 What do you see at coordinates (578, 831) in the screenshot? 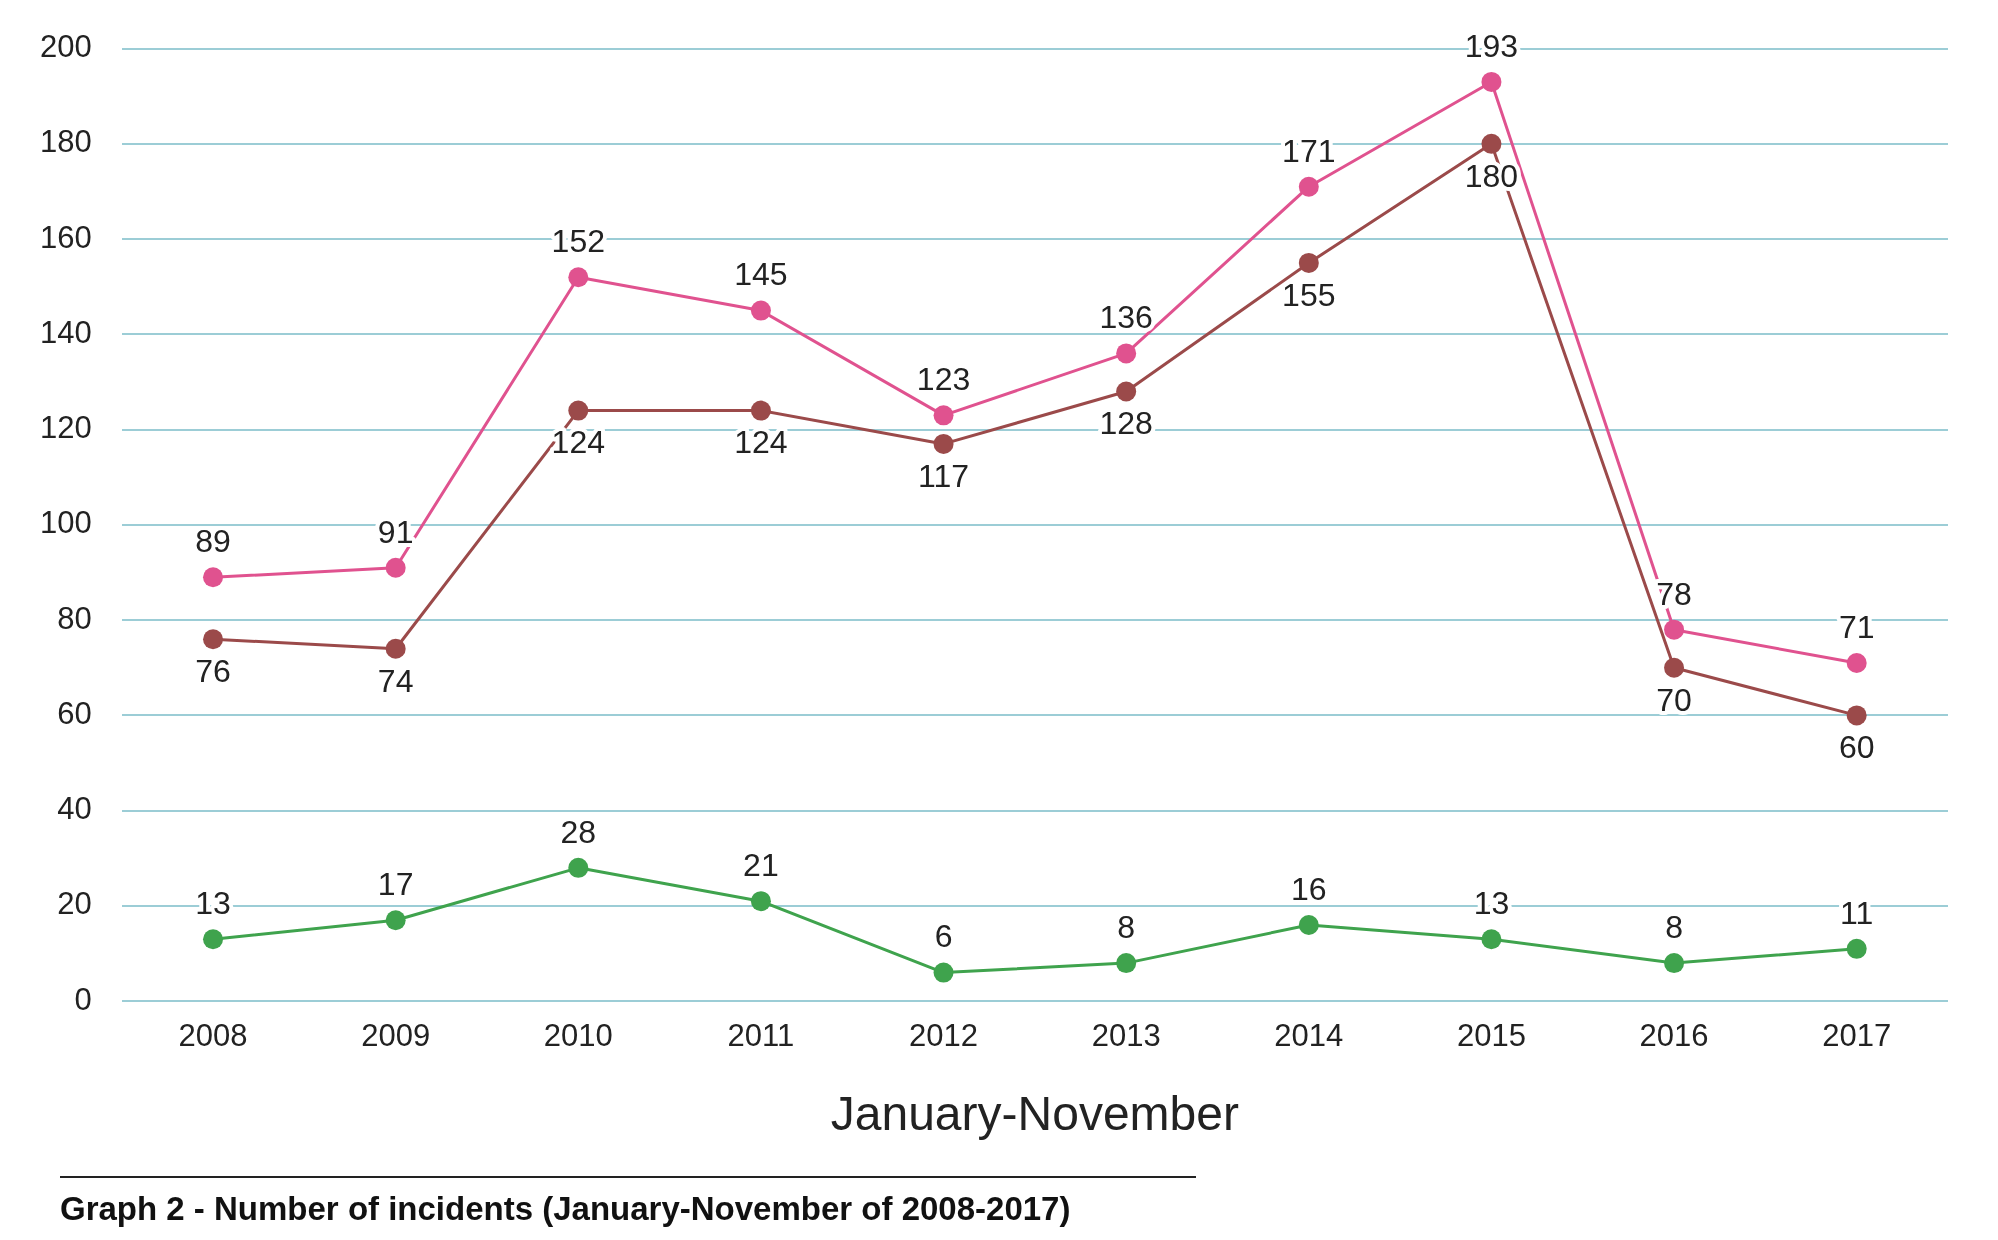
I see `data-label: 28` at bounding box center [578, 831].